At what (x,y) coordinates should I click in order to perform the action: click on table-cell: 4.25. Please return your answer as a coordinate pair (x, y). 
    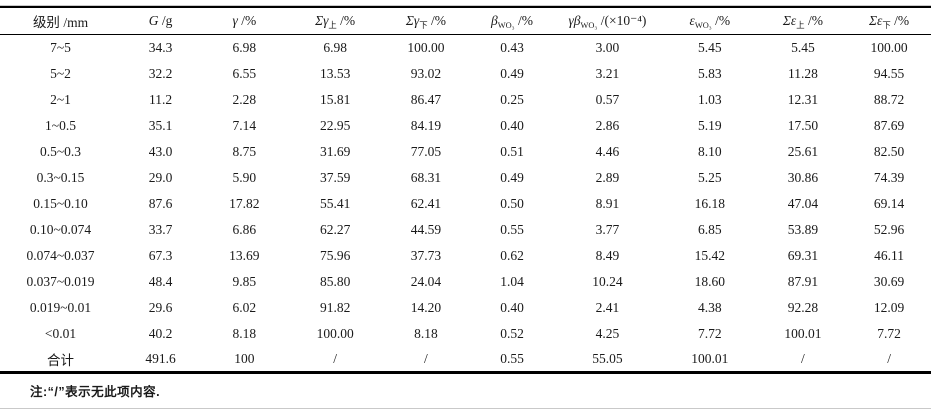
    Looking at the image, I should click on (607, 333).